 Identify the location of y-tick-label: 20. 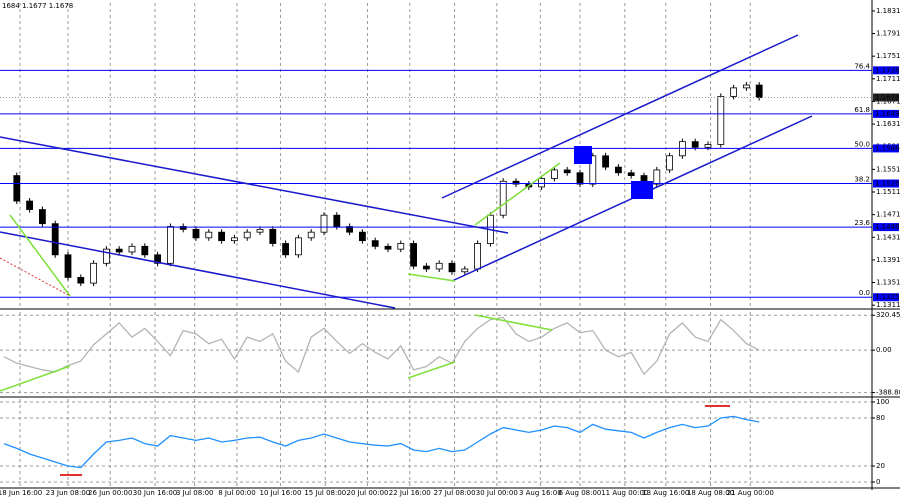
(880, 466).